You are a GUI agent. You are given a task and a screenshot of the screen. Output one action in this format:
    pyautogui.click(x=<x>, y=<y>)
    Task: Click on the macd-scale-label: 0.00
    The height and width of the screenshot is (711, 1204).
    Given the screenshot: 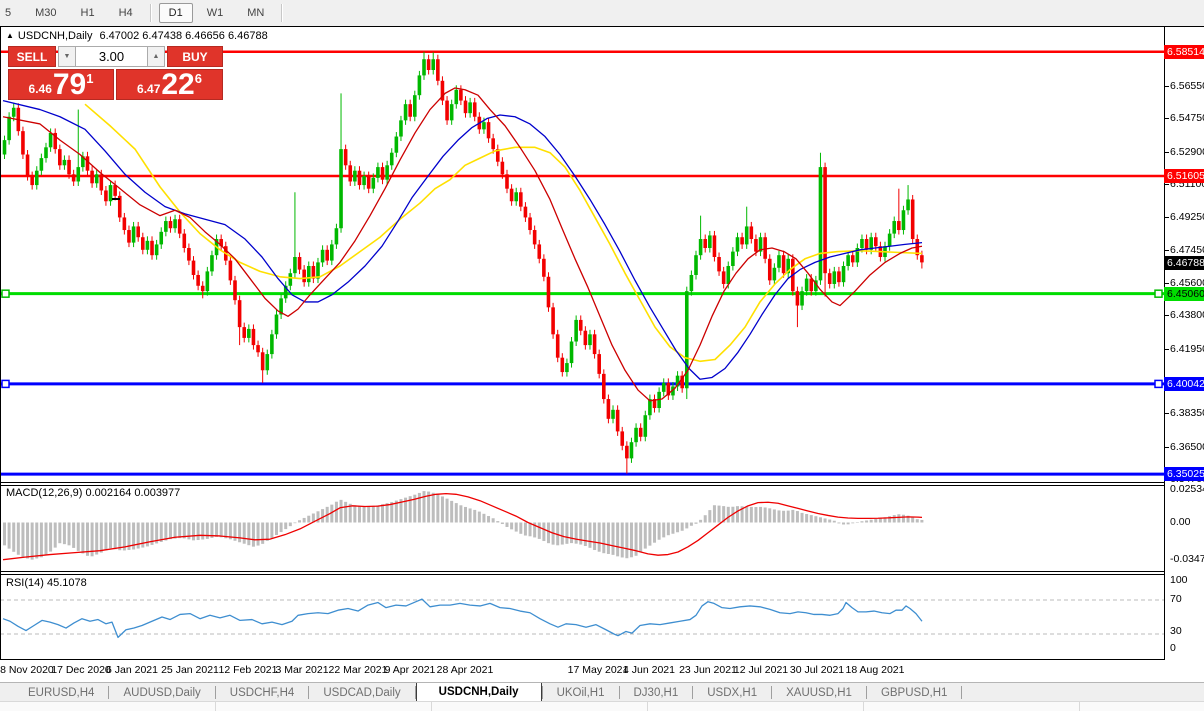 What is the action you would take?
    pyautogui.click(x=1180, y=522)
    